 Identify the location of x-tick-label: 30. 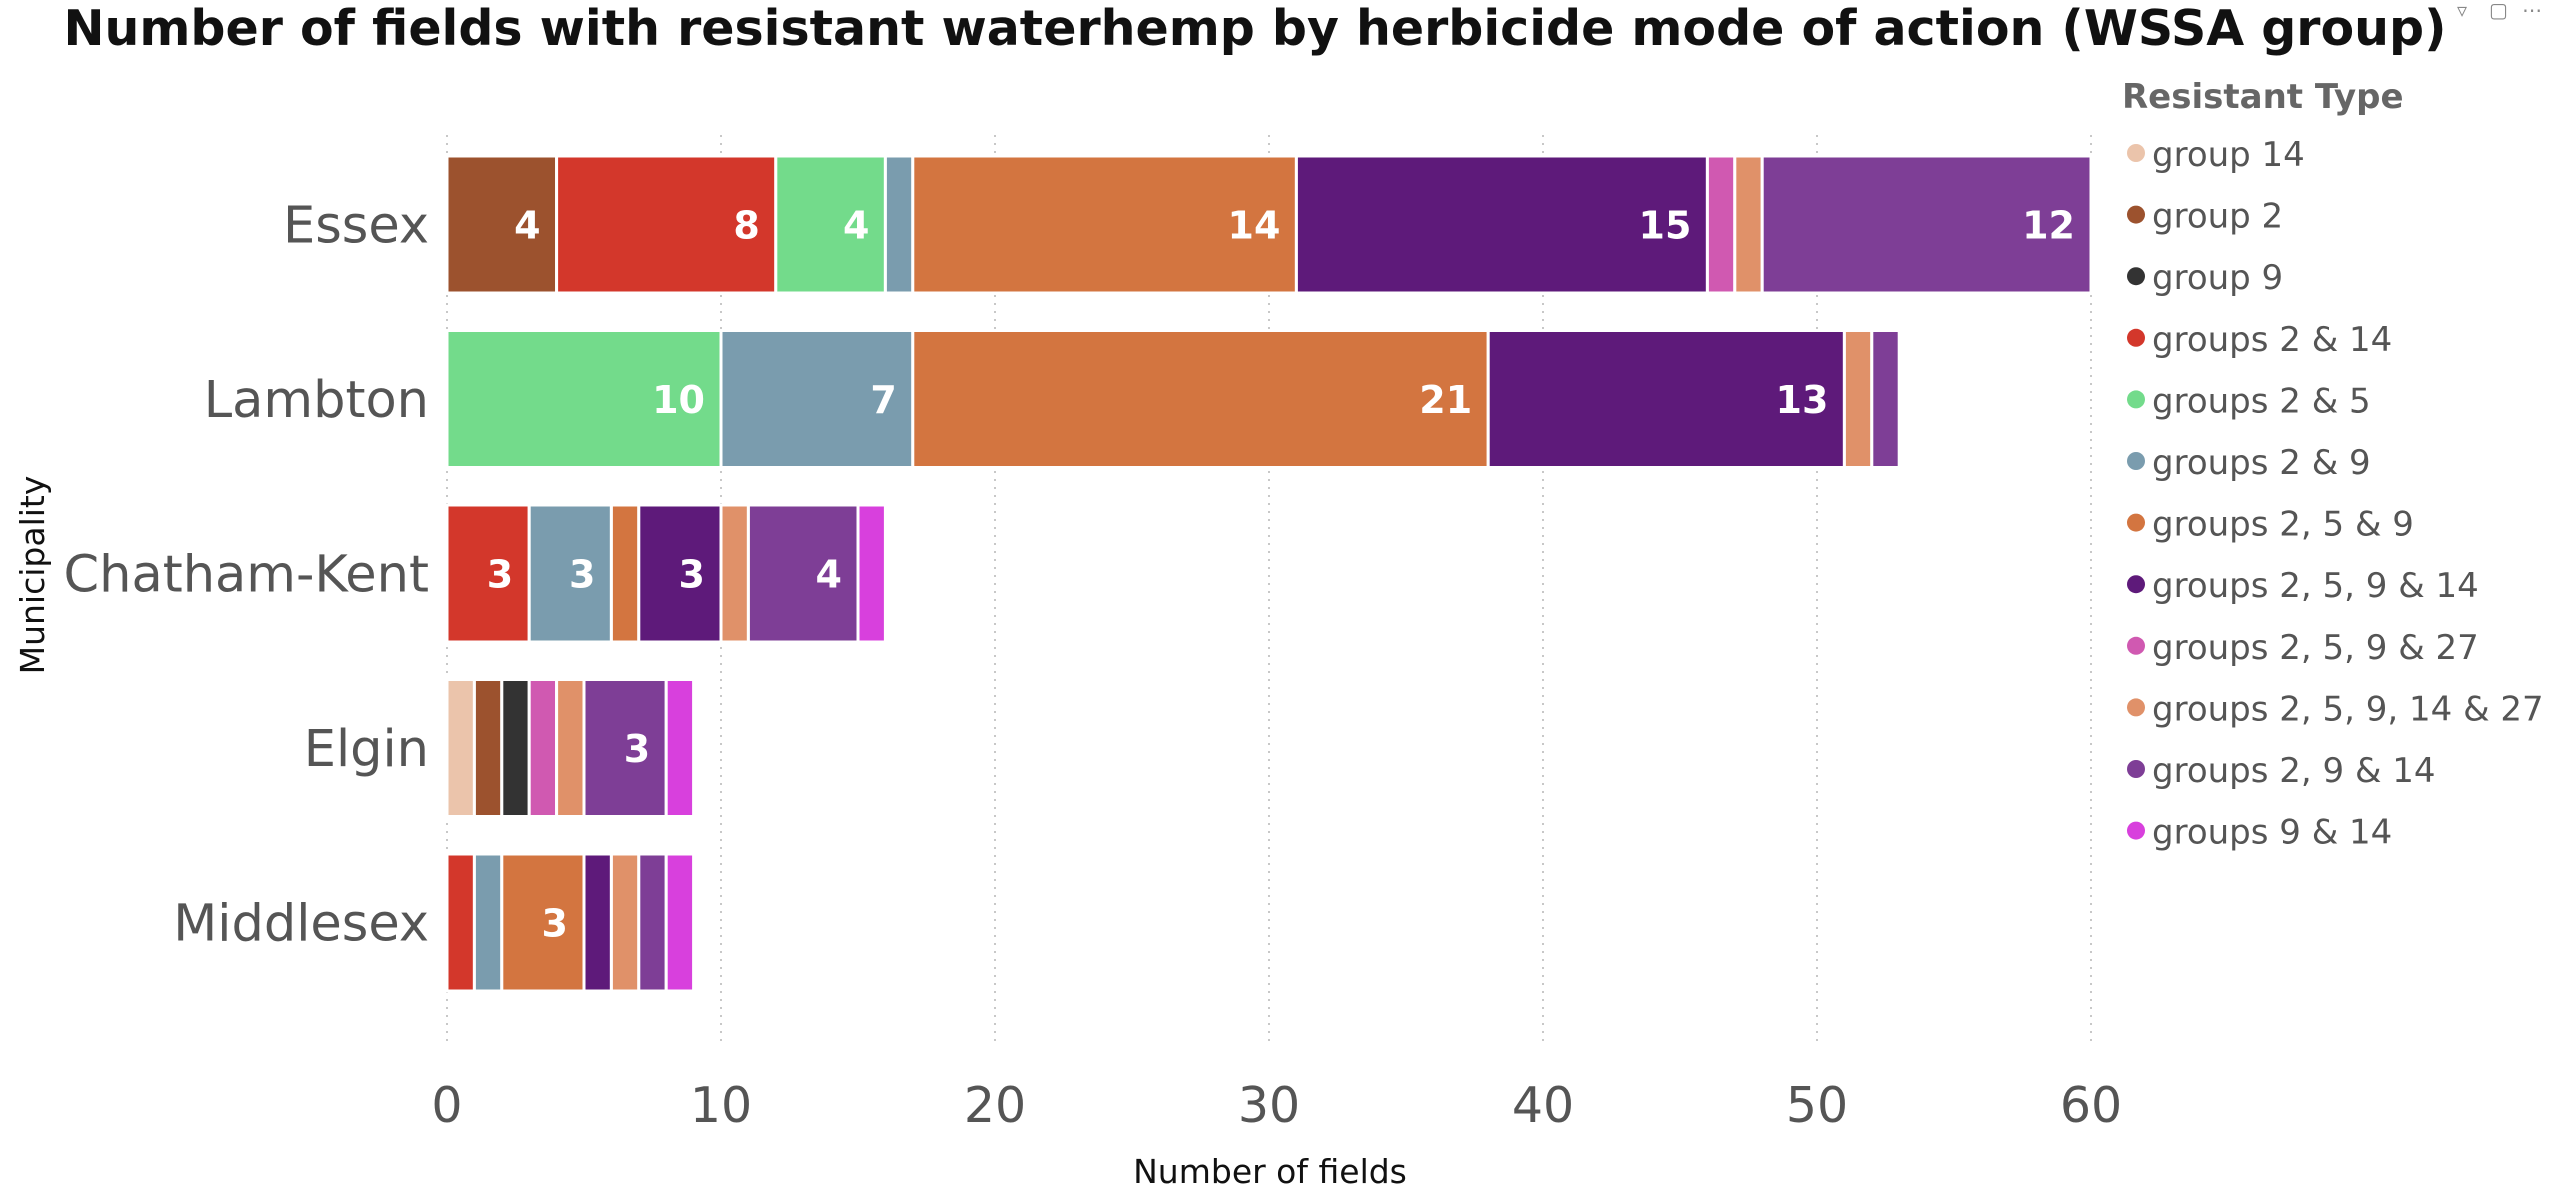
(1269, 1105).